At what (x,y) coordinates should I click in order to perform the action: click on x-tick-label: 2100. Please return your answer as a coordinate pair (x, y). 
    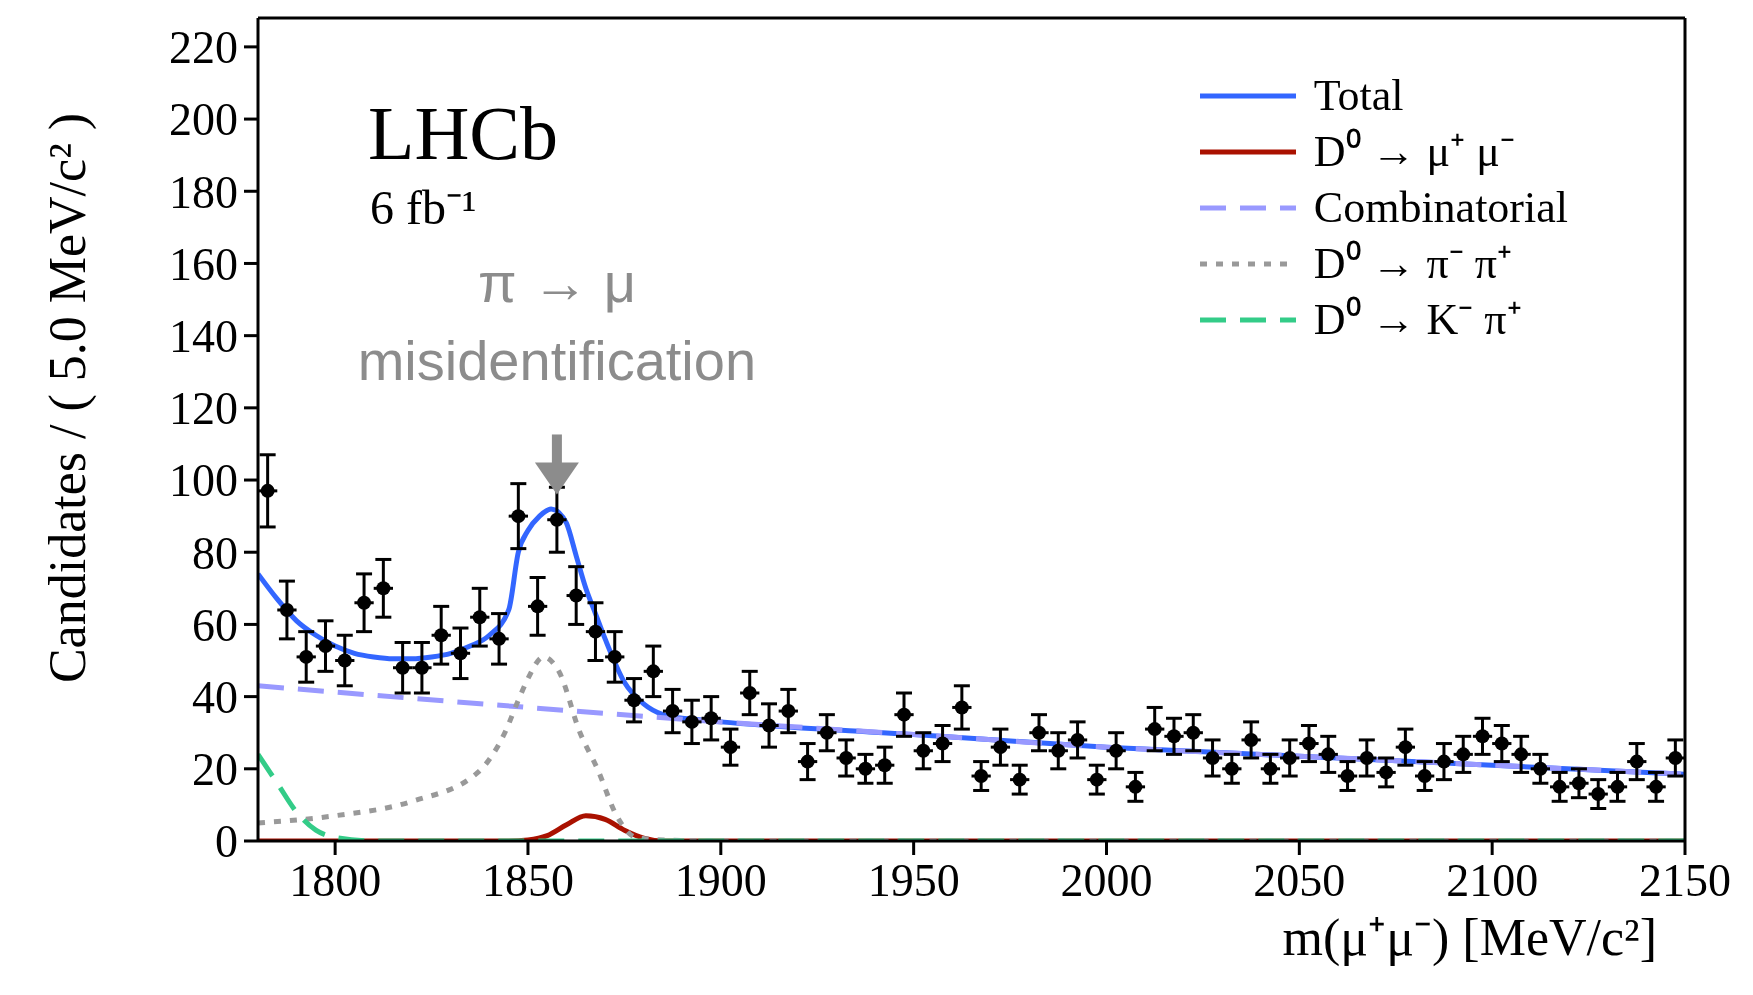
    Looking at the image, I should click on (1492, 880).